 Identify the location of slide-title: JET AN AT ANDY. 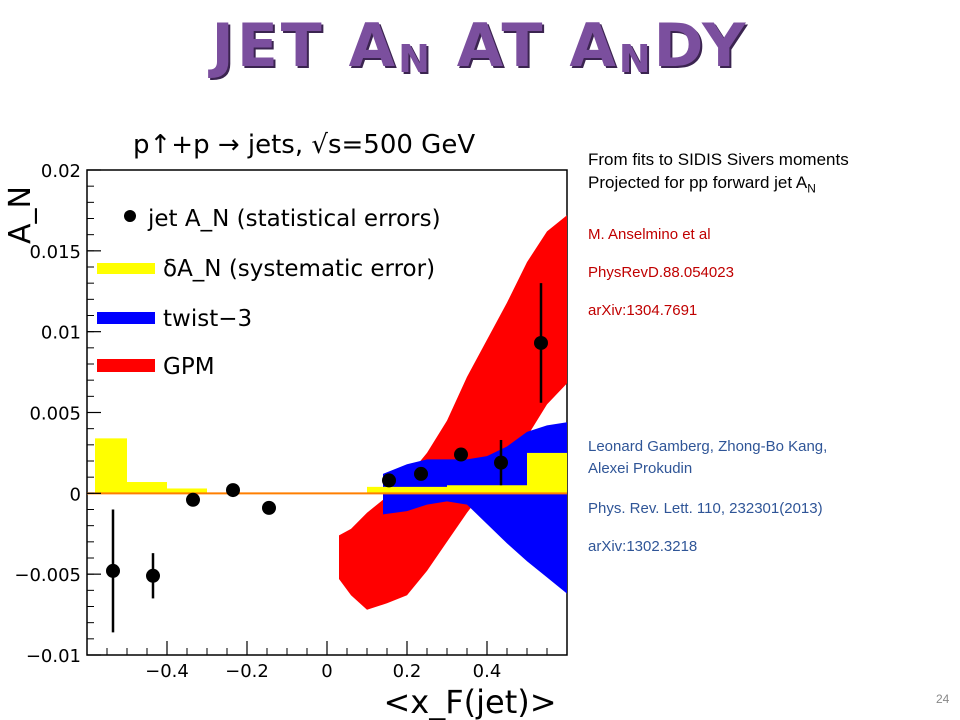
(480, 52).